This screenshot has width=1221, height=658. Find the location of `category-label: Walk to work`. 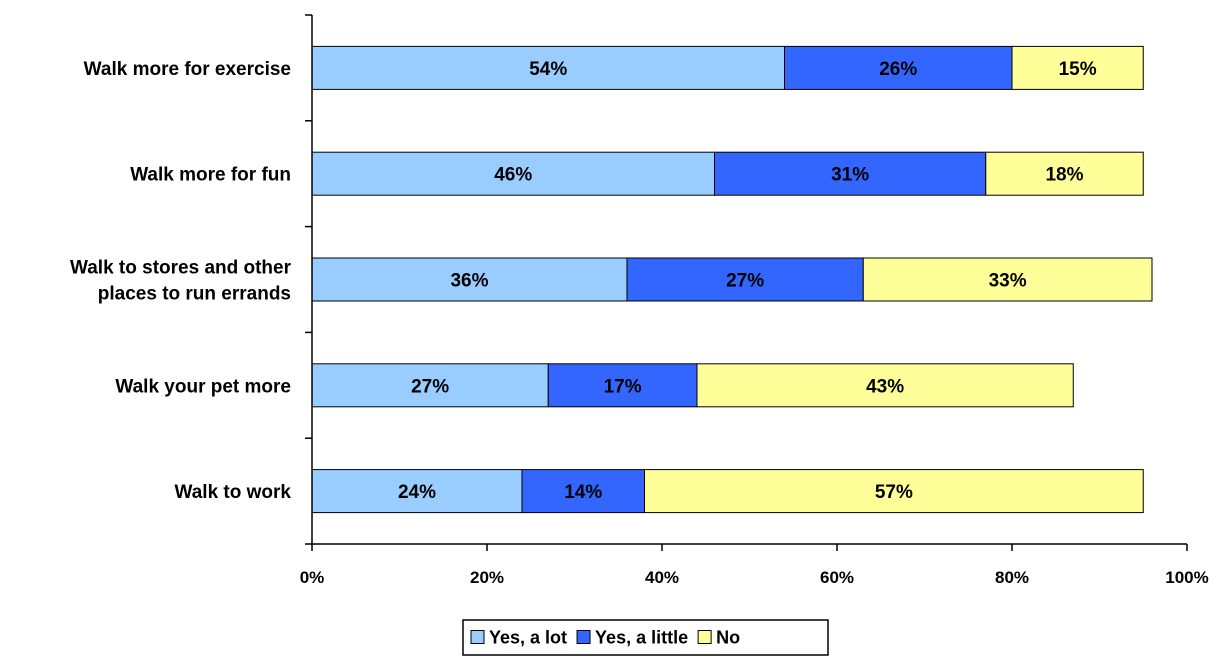

category-label: Walk to work is located at coordinates (233, 492).